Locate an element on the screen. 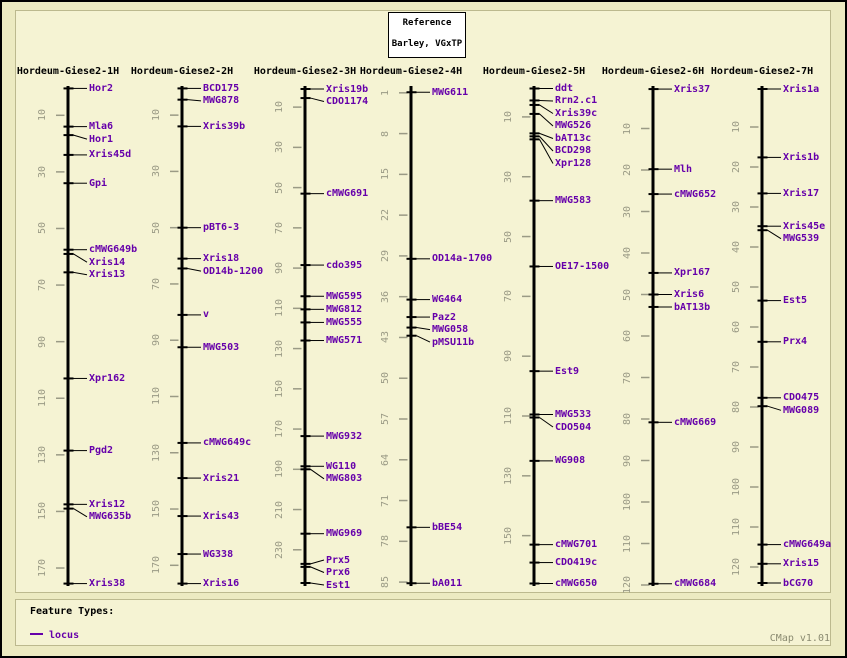 This screenshot has width=847, height=658. locus-label: Xris37 is located at coordinates (692, 89).